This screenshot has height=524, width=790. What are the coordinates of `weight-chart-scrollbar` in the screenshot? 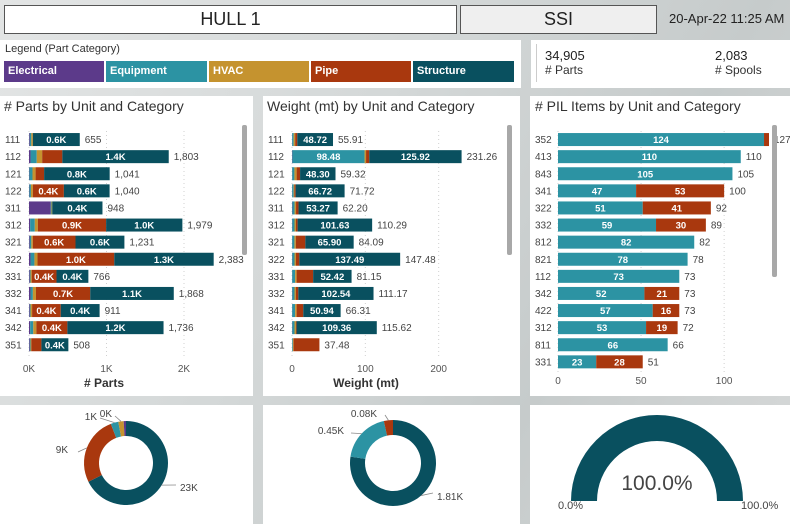 It's located at (509, 190).